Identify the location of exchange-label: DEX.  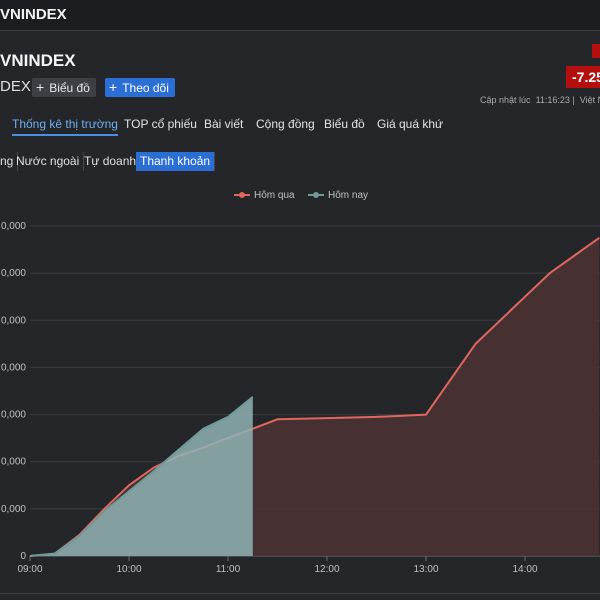
(15, 86).